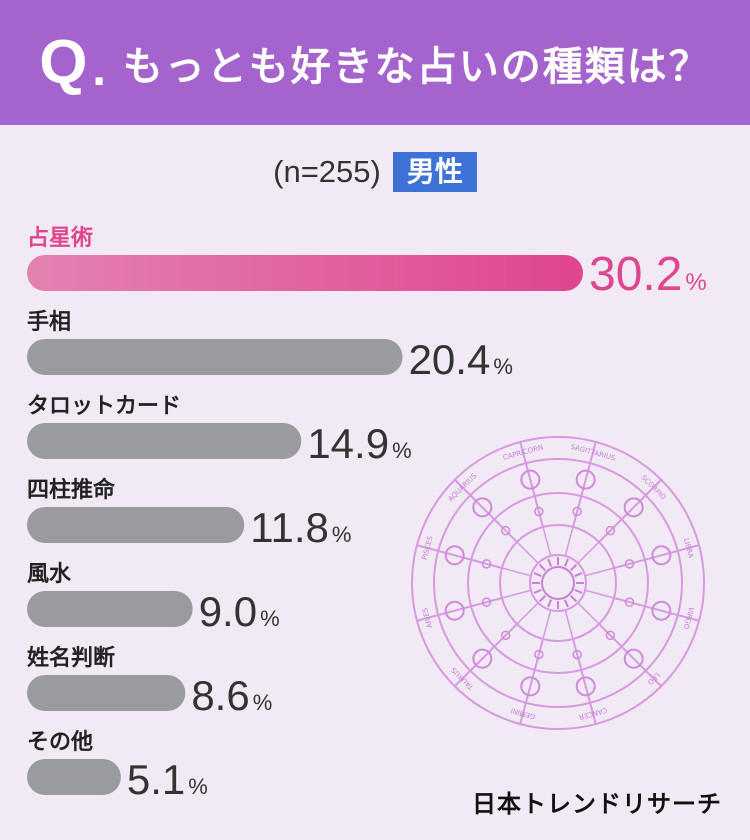  Describe the element at coordinates (63, 62) in the screenshot. I see `q-mark: Q` at that location.